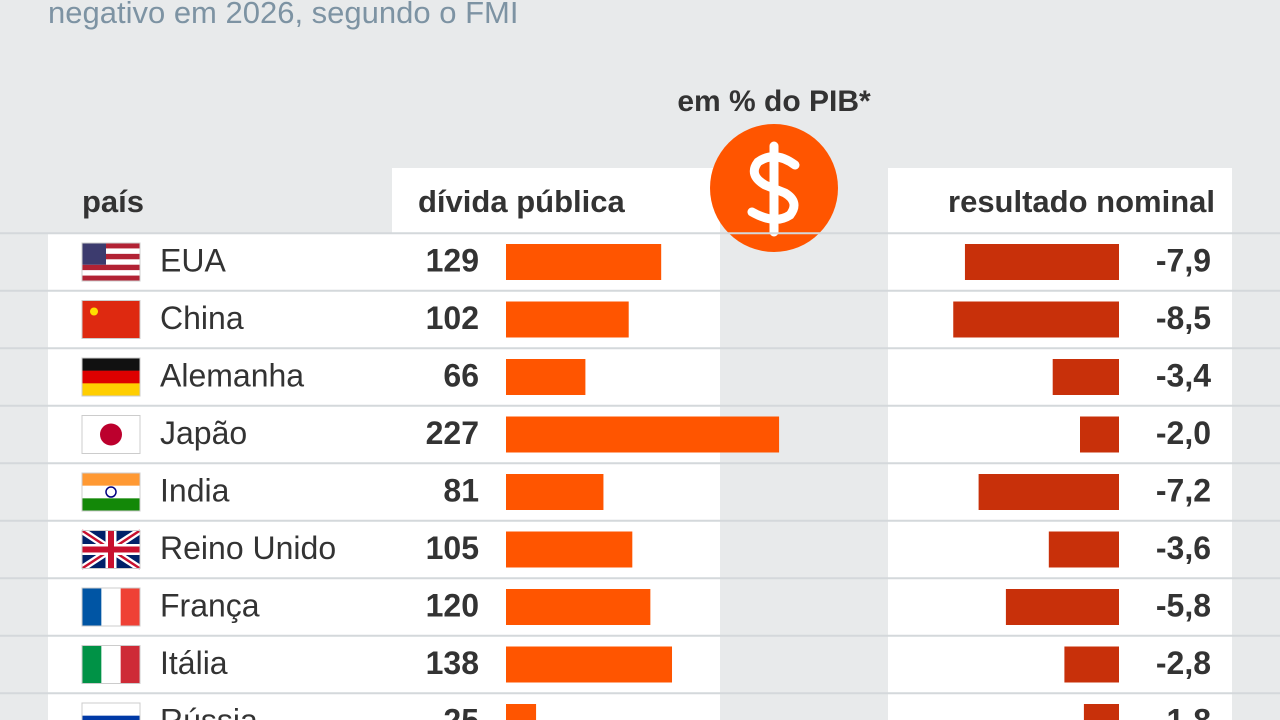  What do you see at coordinates (113, 201) in the screenshot?
I see `column-header: país` at bounding box center [113, 201].